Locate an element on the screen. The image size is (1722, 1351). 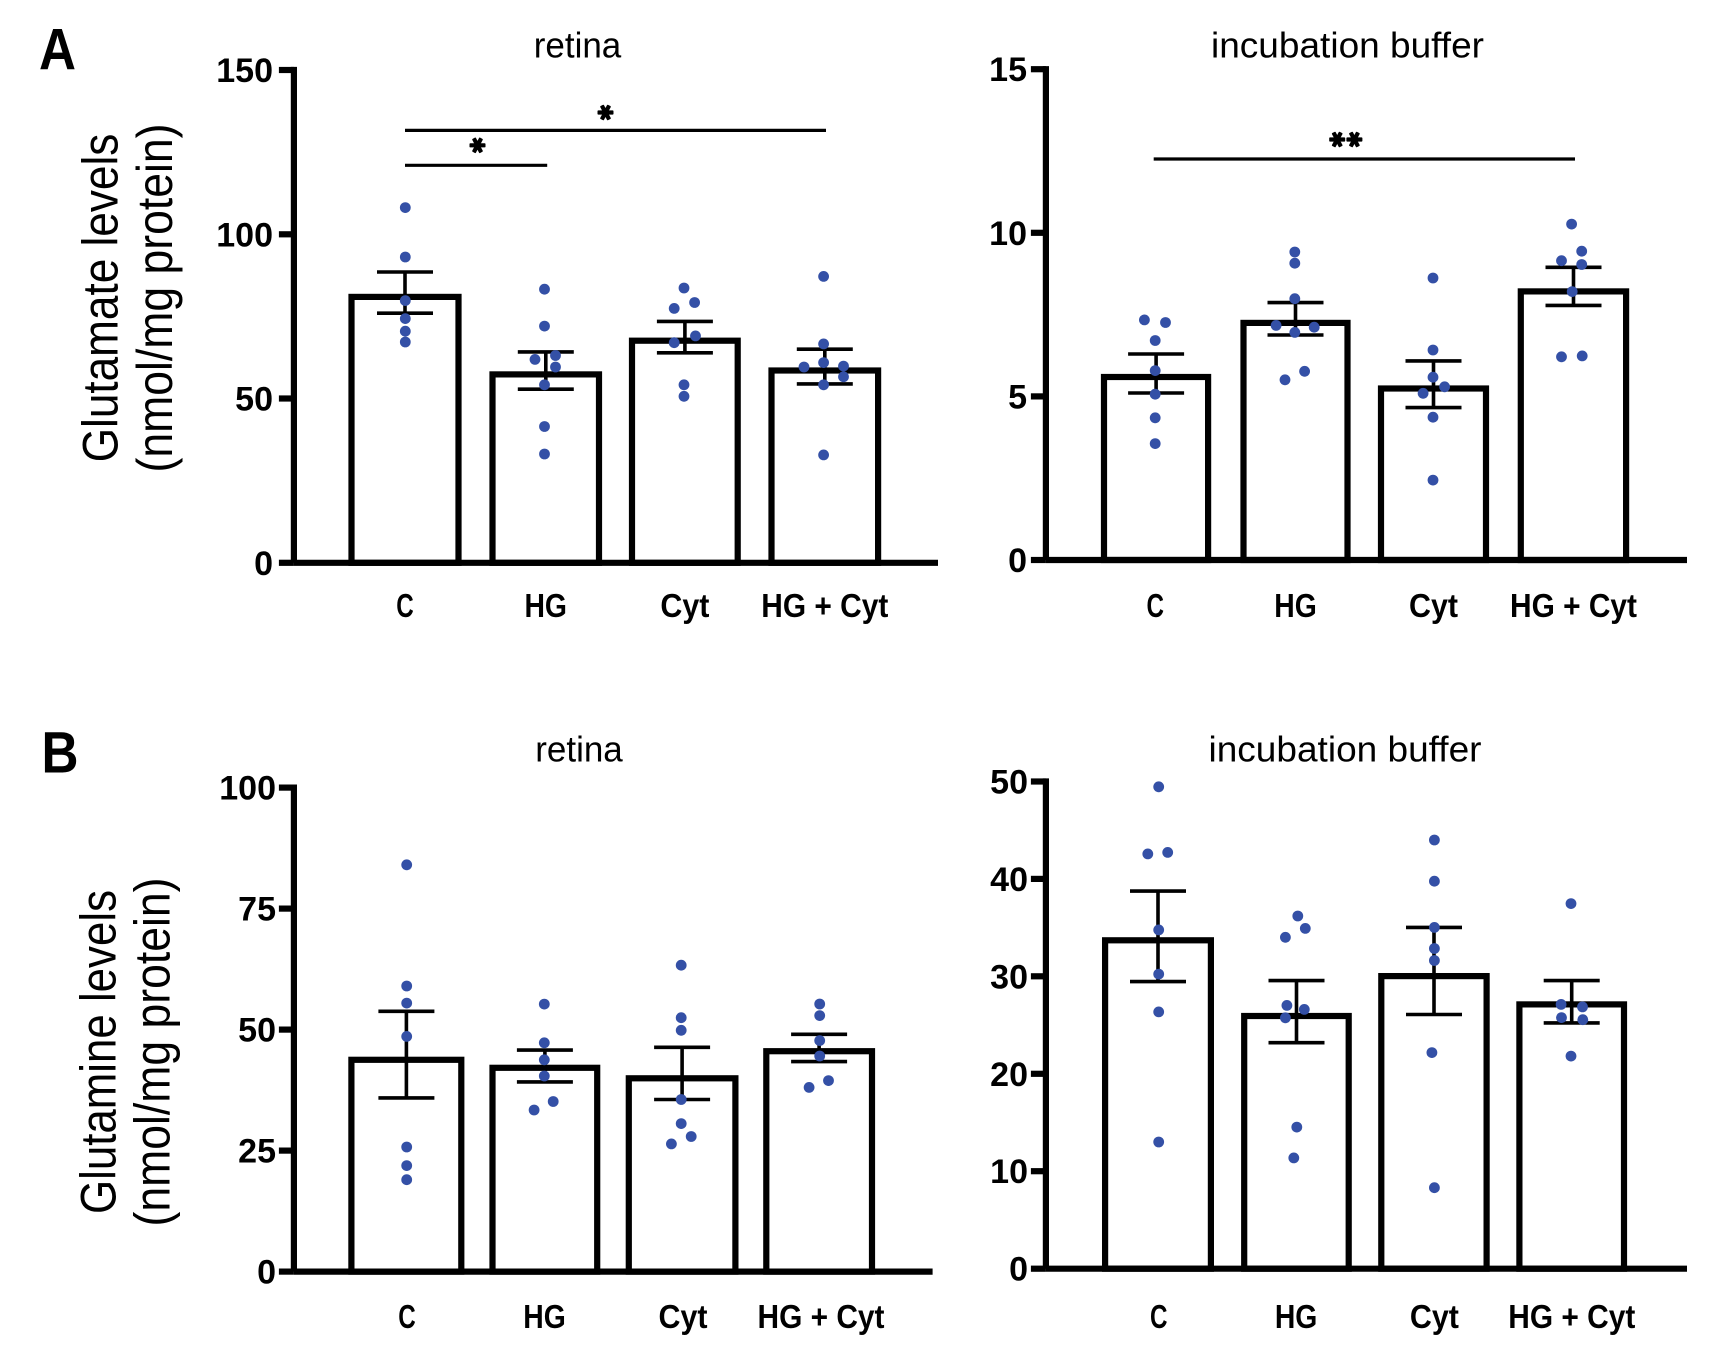
svg-text: 150 is located at coordinates (244, 71).